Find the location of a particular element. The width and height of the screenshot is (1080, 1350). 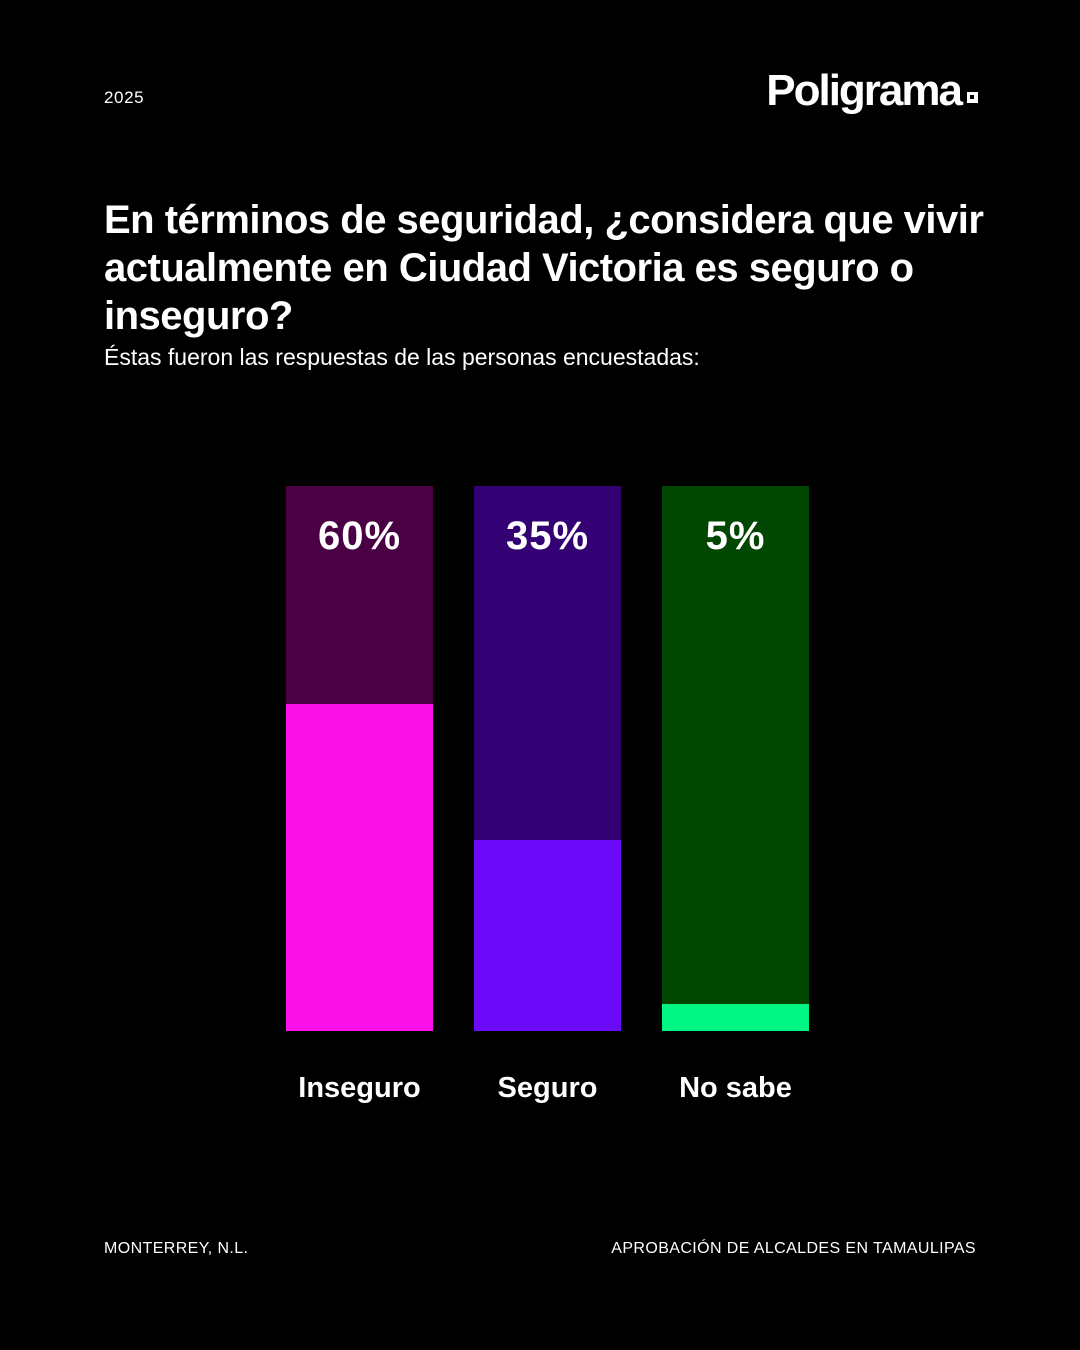

category-label-seguro: Seguro is located at coordinates (547, 1088).